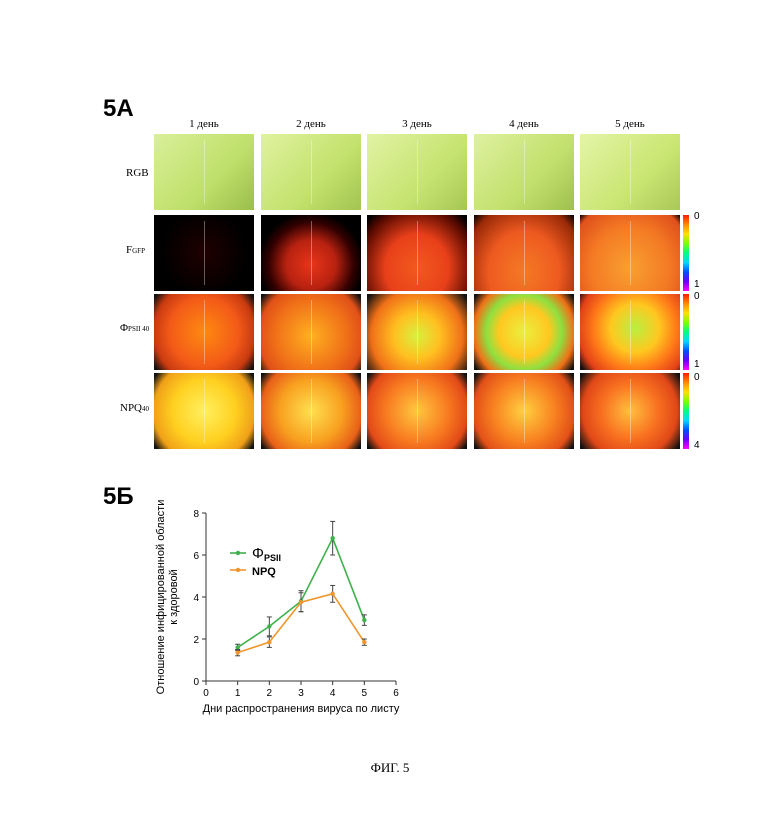 This screenshot has height=824, width=780. What do you see at coordinates (206, 693) in the screenshot?
I see `x-tick-label: 0` at bounding box center [206, 693].